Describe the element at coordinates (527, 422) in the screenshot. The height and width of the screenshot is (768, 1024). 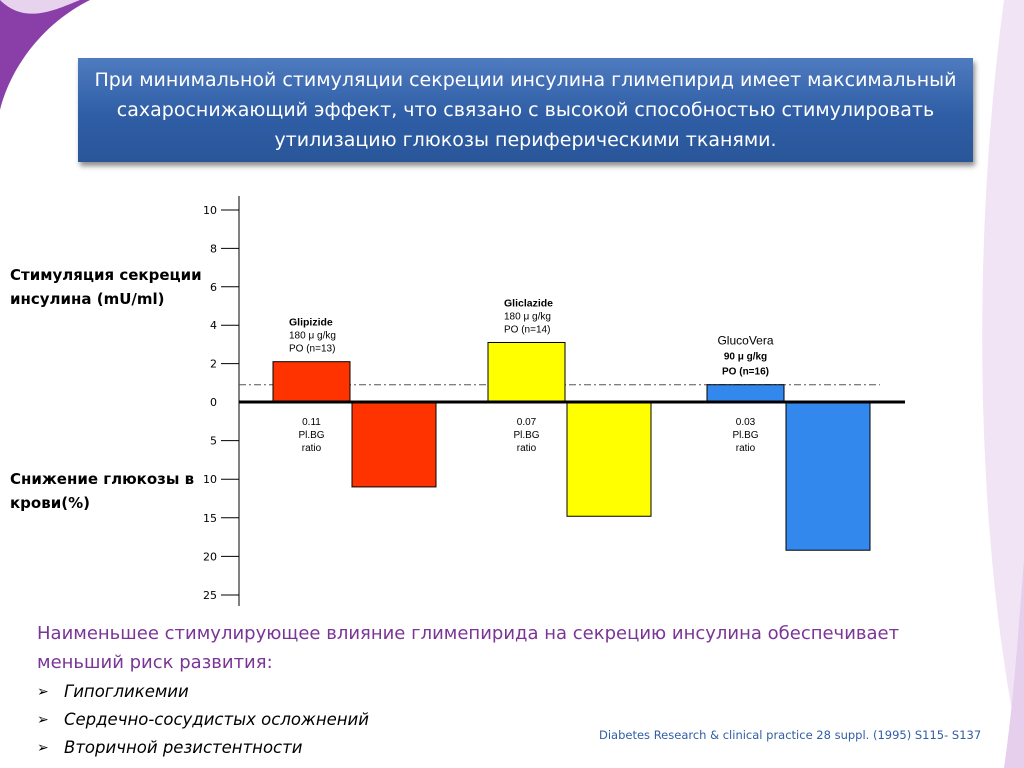
I see `ratio-label: 0.07` at that location.